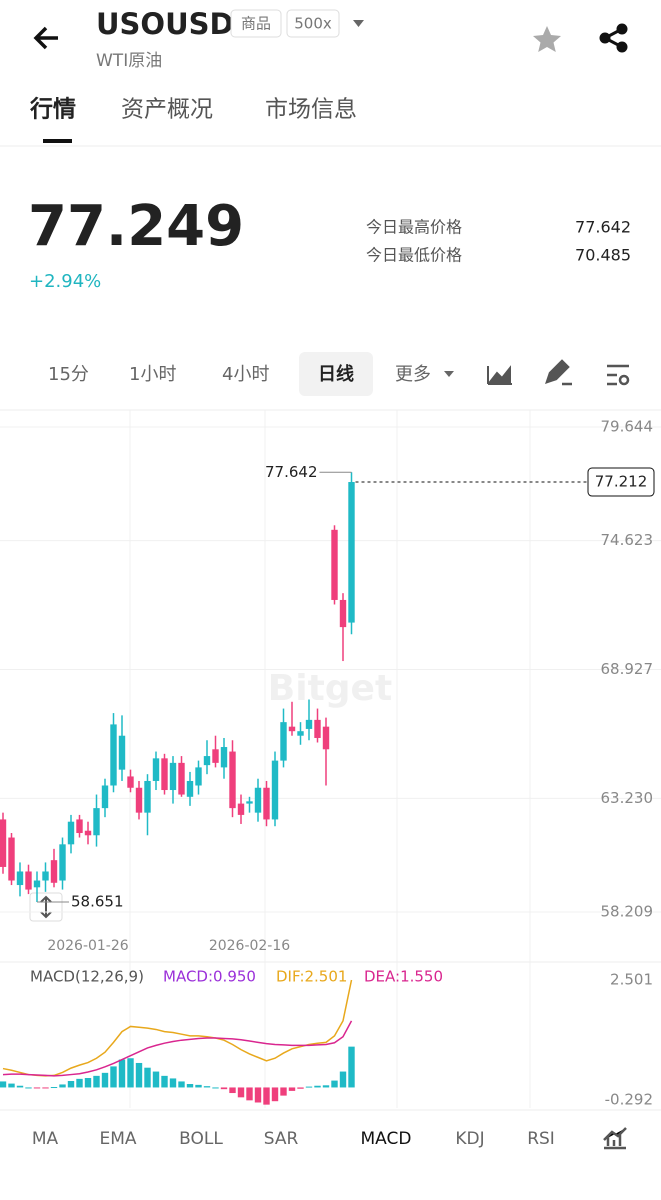 This screenshot has height=1200, width=661. Describe the element at coordinates (311, 977) in the screenshot. I see `legend-entry: DIF:2.501` at that location.